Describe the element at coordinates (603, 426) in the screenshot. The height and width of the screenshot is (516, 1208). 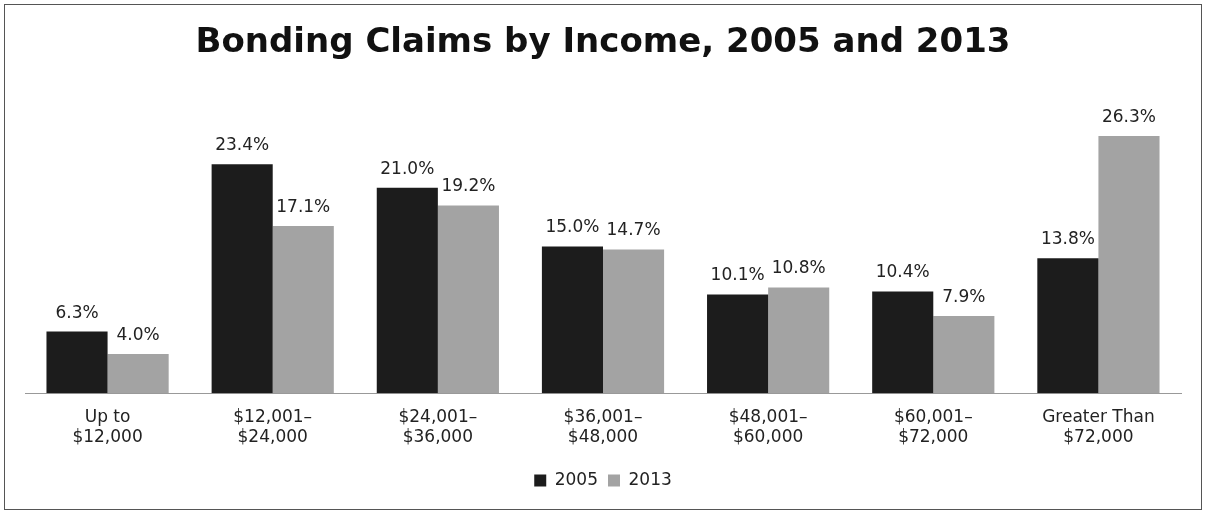
I see `x-tick-label: $36,001– $48,000` at that location.